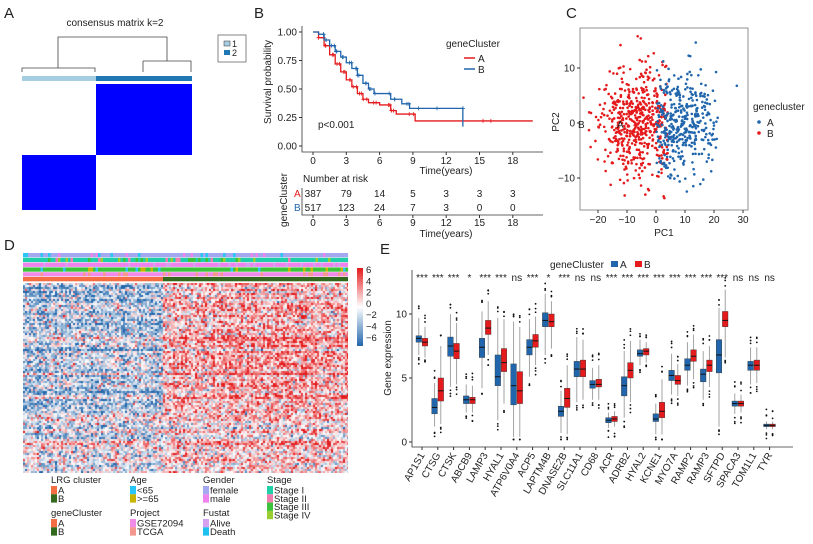 The image size is (813, 544). Describe the element at coordinates (769, 278) in the screenshot. I see `significance-label: ns` at that location.